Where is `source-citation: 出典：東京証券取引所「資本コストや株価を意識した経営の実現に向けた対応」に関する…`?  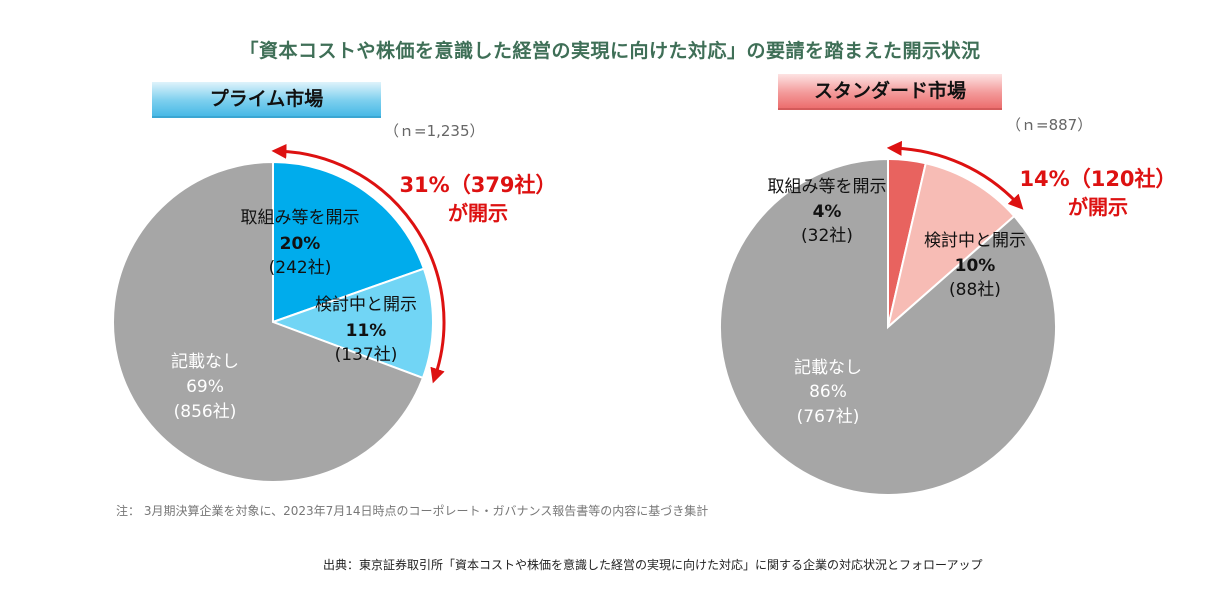
source-citation: 出典：東京証券取引所「資本コストや株価を意識した経営の実現に向けた対応」に関する… is located at coordinates (653, 565).